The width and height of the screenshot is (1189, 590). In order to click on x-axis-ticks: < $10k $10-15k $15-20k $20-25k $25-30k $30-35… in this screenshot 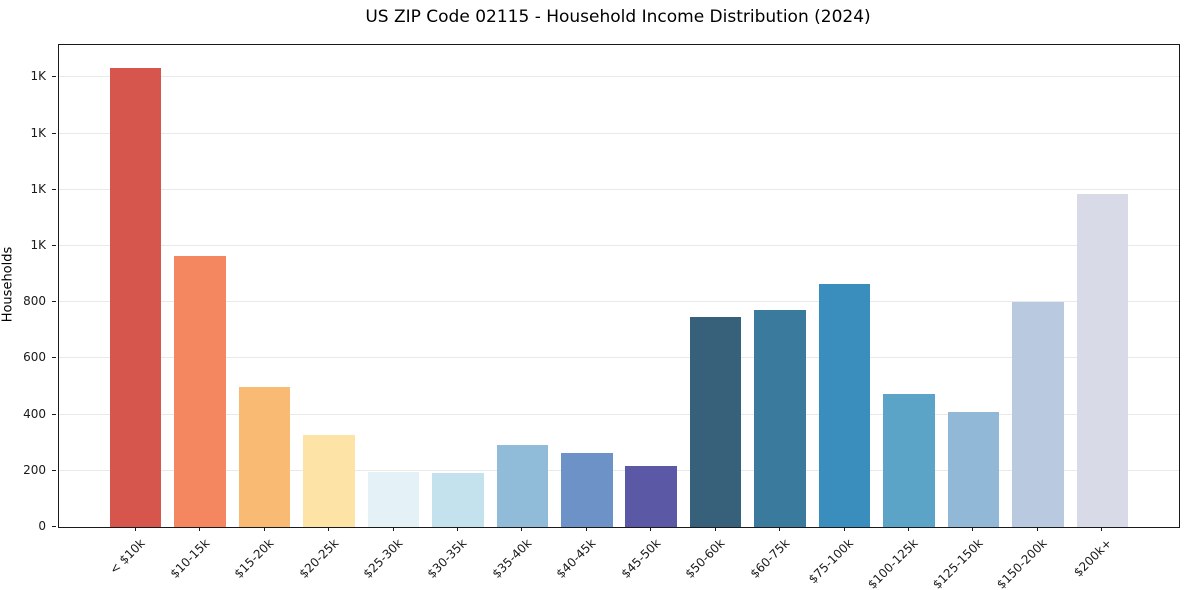, I will do `click(618, 558)`.